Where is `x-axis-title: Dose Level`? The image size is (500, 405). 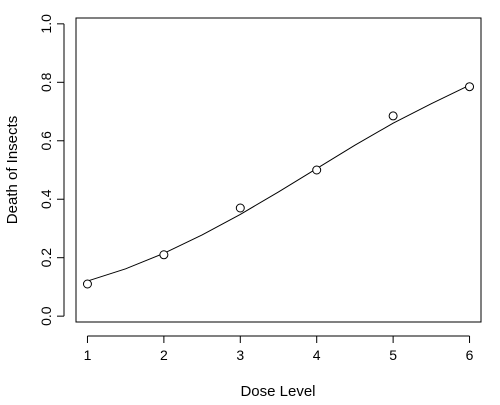 x-axis-title: Dose Level is located at coordinates (277, 391).